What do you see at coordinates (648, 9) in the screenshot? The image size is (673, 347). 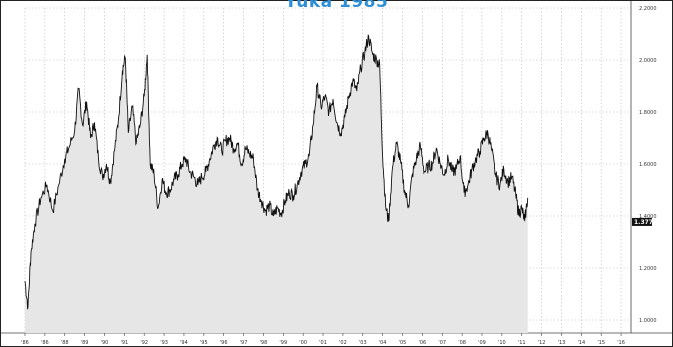 I see `y-tick-label: 2.2000` at bounding box center [648, 9].